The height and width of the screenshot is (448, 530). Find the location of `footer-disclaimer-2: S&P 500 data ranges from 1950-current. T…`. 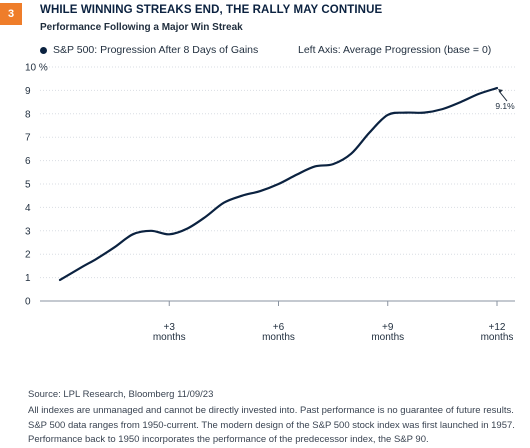

footer-disclaimer-2: S&P 500 data ranges from 1950-current. T… is located at coordinates (271, 425).